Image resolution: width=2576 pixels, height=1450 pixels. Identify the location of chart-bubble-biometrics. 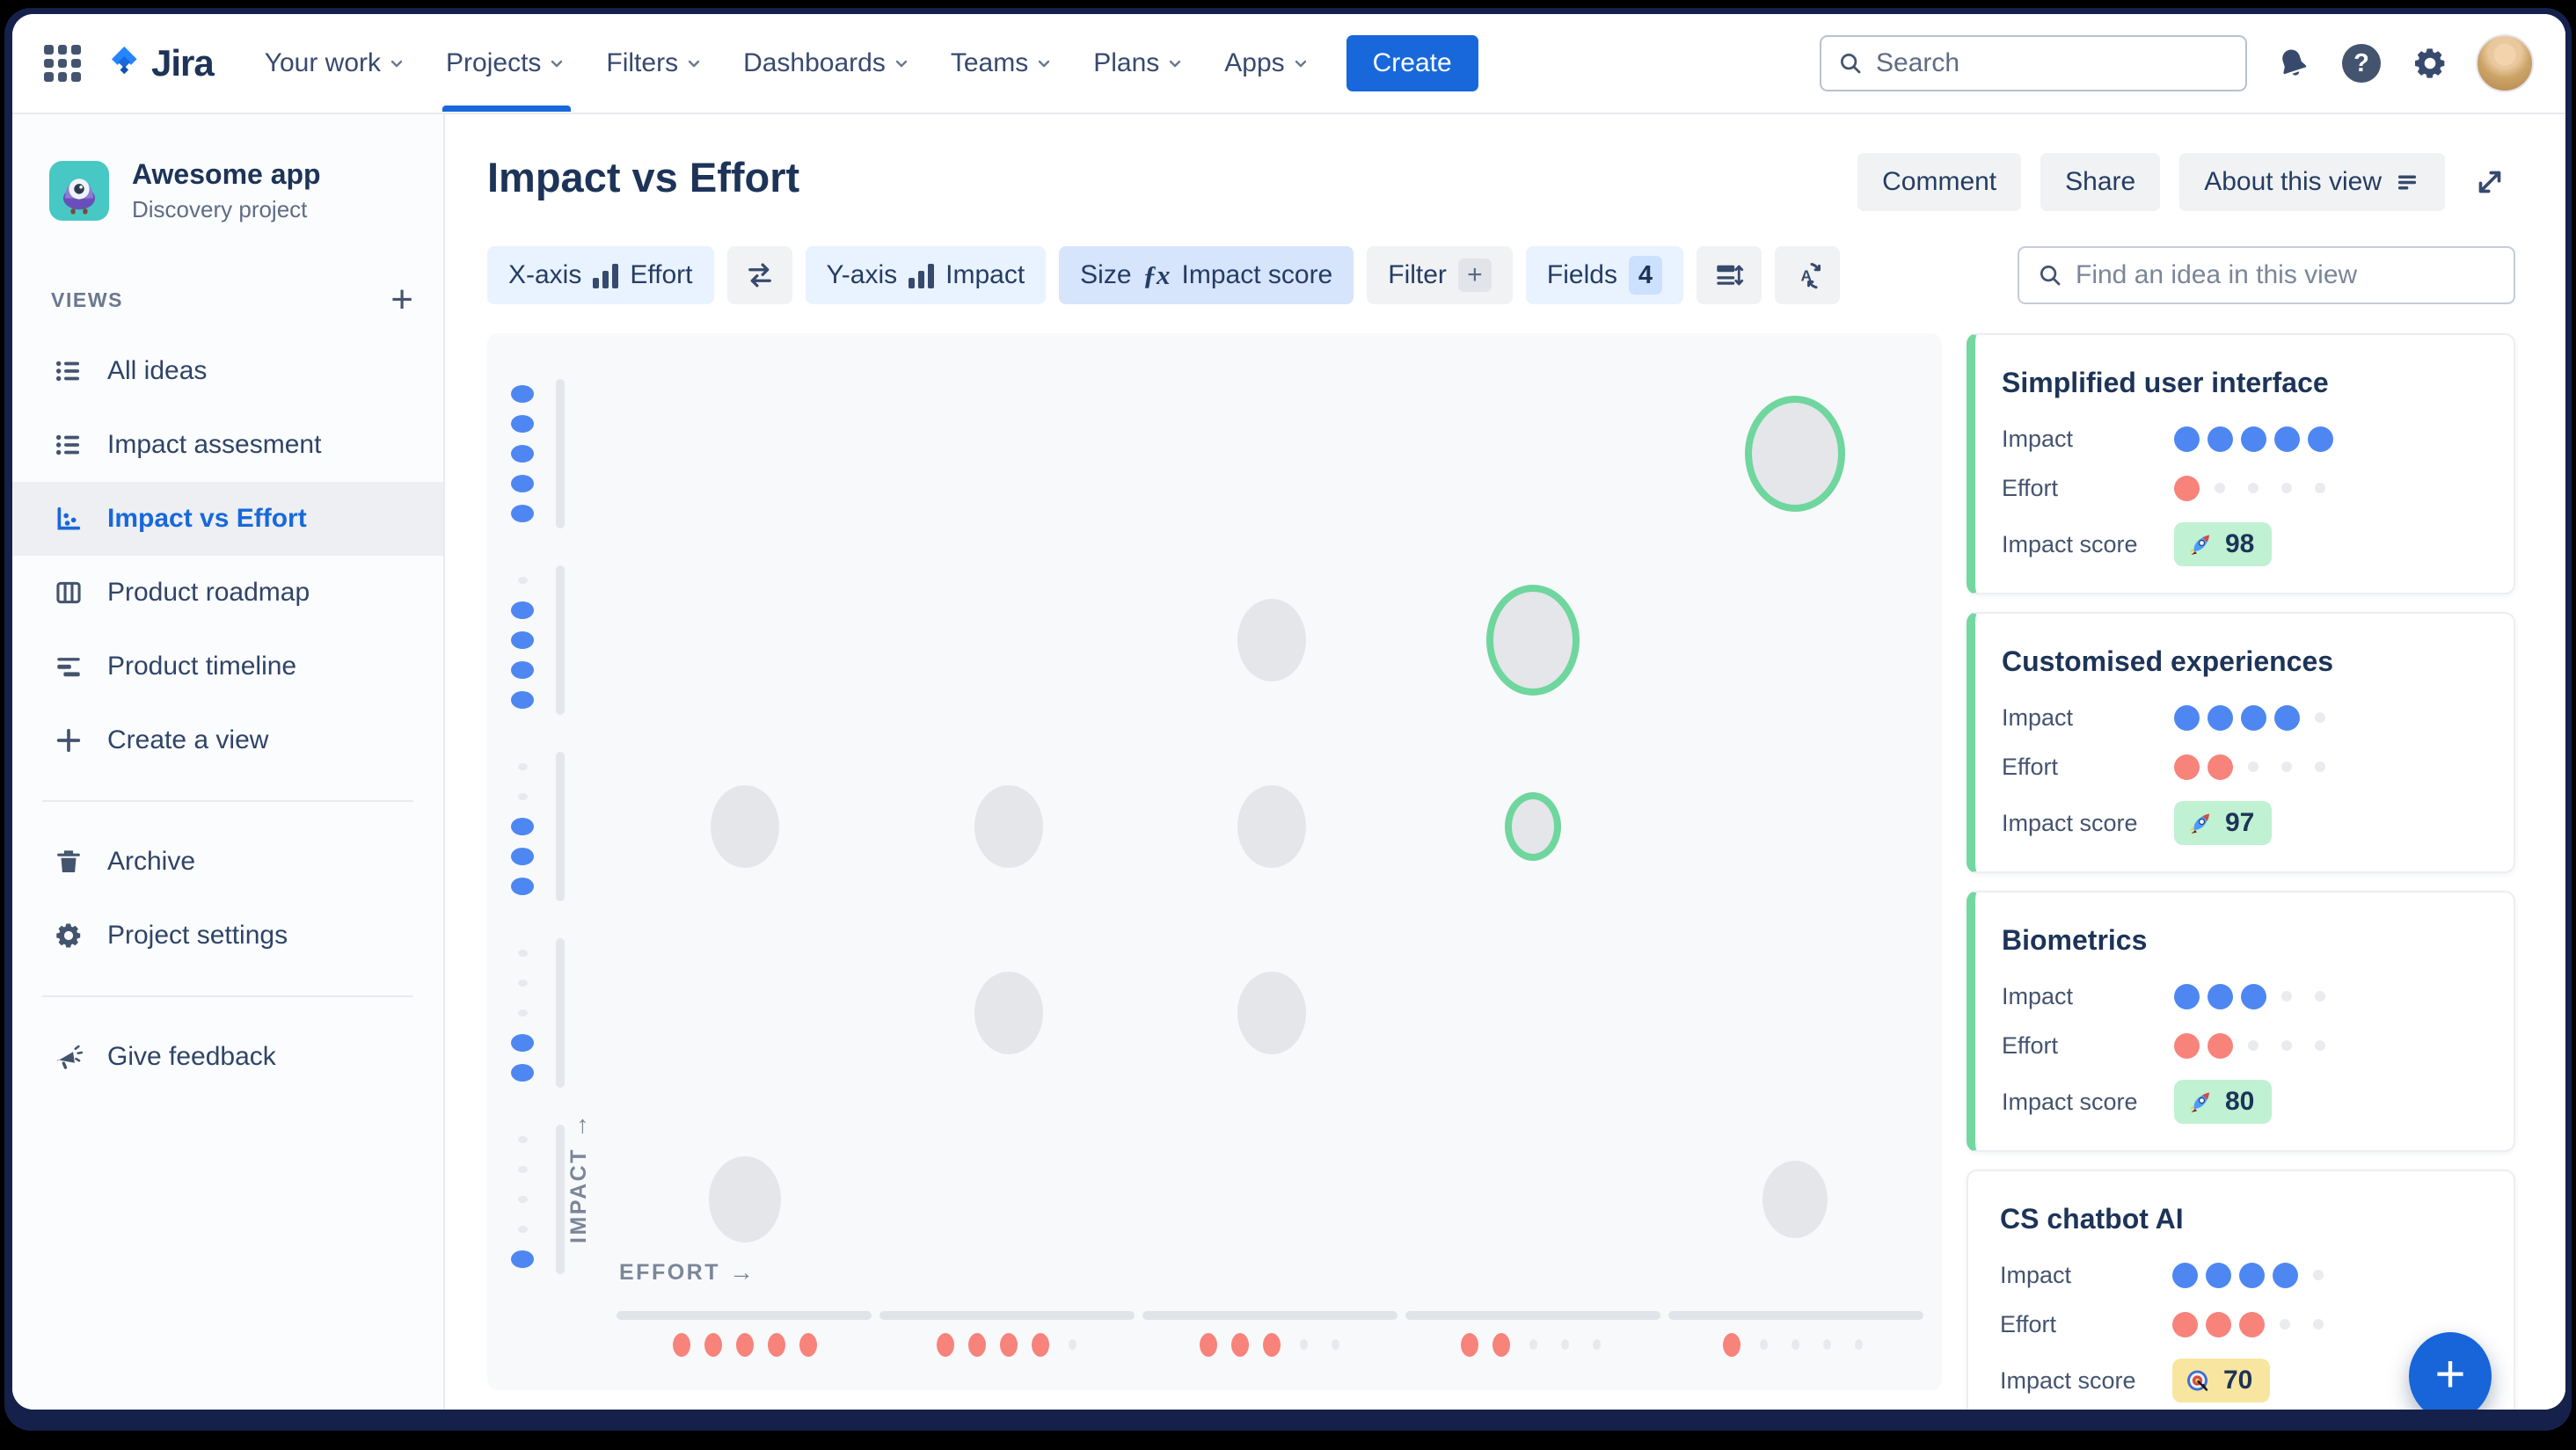
(1533, 826).